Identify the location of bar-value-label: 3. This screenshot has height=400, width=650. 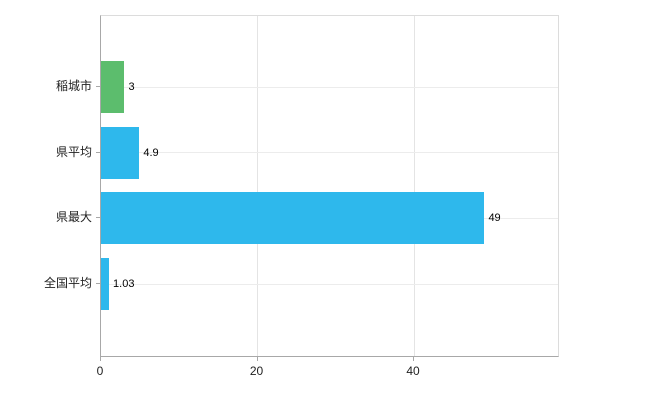
(131, 87).